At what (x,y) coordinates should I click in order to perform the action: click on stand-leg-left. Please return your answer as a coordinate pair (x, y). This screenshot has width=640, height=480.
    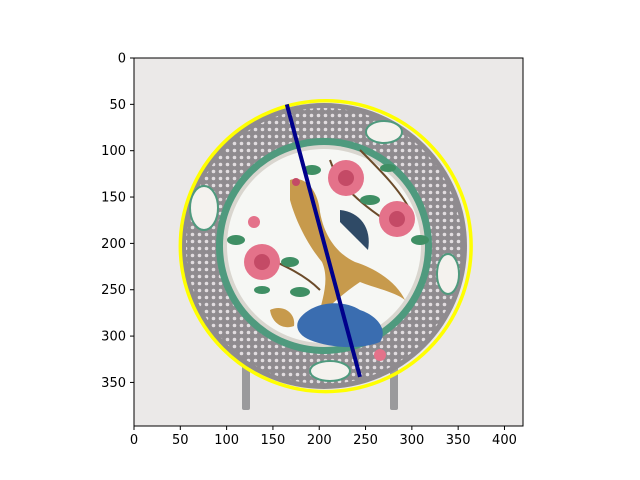
    Looking at the image, I should click on (246, 385).